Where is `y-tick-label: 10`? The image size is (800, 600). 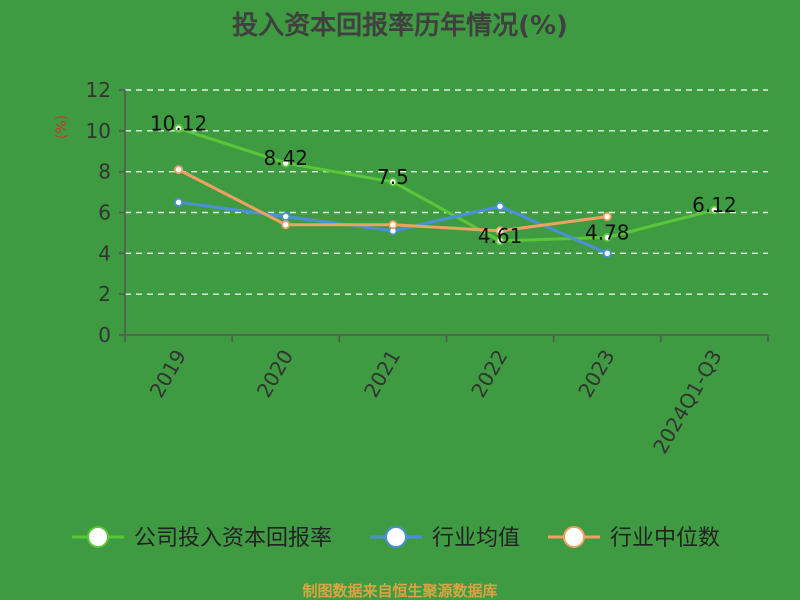 y-tick-label: 10 is located at coordinates (98, 131).